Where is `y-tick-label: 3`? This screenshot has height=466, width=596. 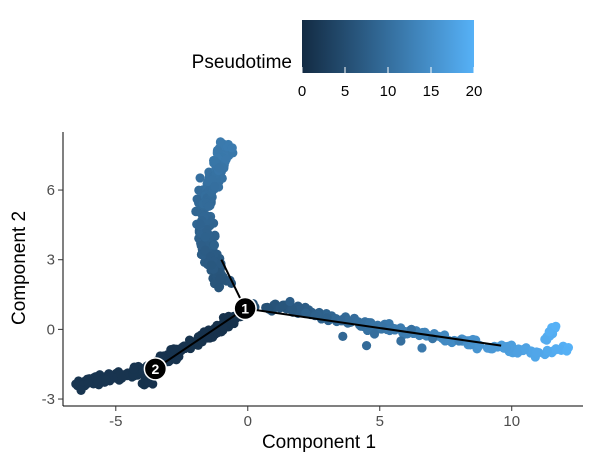
y-tick-label: 3 is located at coordinates (51, 260).